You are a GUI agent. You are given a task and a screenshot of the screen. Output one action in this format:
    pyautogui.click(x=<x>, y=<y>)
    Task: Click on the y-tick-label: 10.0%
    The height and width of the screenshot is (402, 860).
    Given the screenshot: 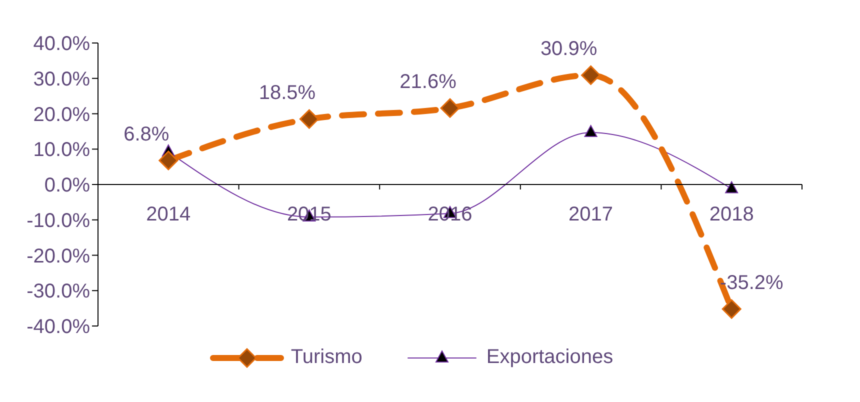 What is the action you would take?
    pyautogui.click(x=61, y=150)
    